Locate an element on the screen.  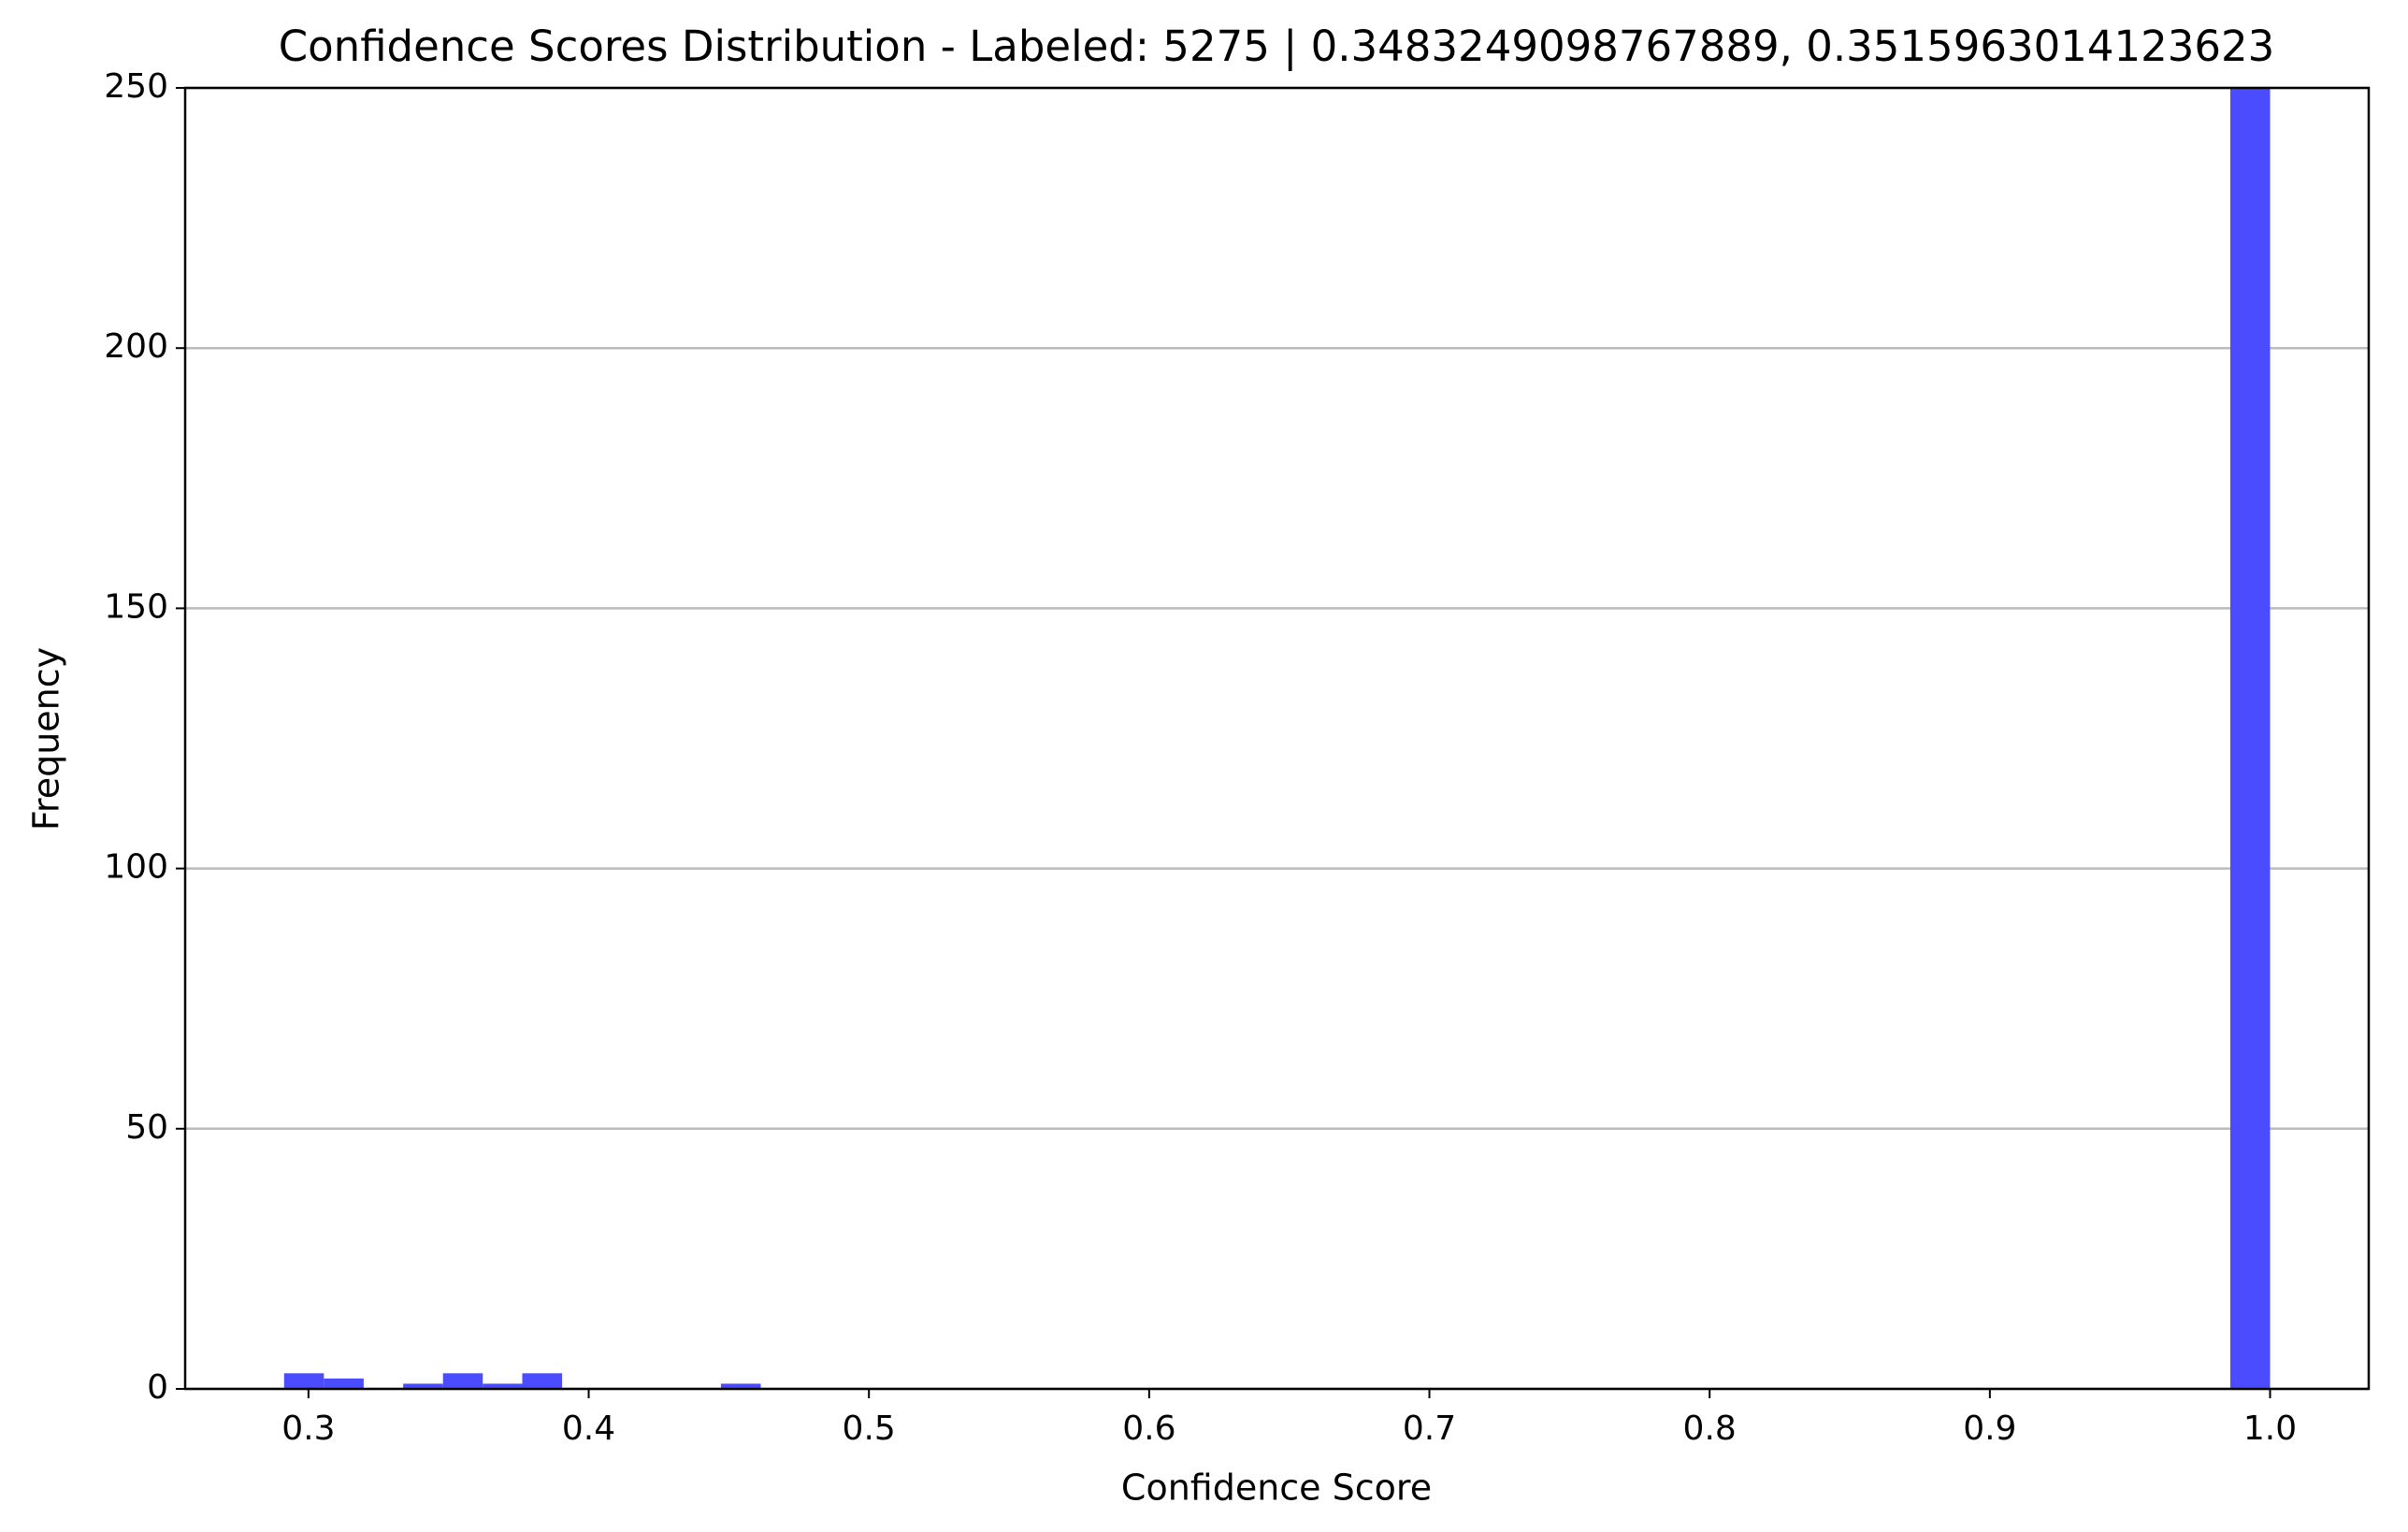
y-tick-label: 200 is located at coordinates (136, 346).